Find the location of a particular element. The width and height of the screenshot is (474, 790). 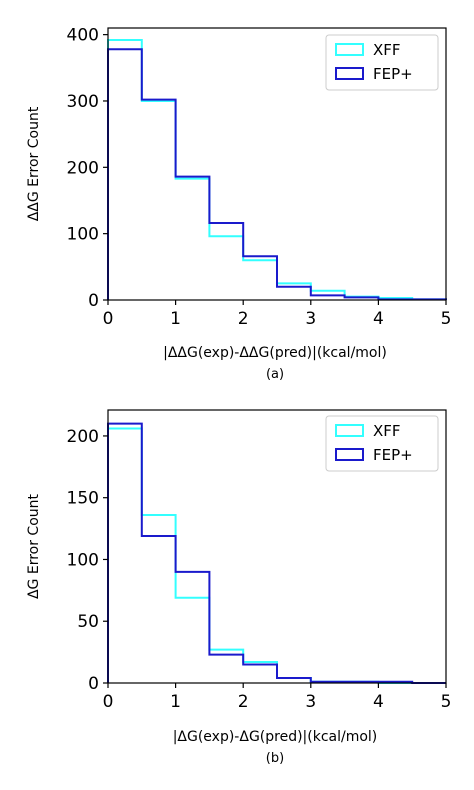

panel-caption: (a) is located at coordinates (275, 374).